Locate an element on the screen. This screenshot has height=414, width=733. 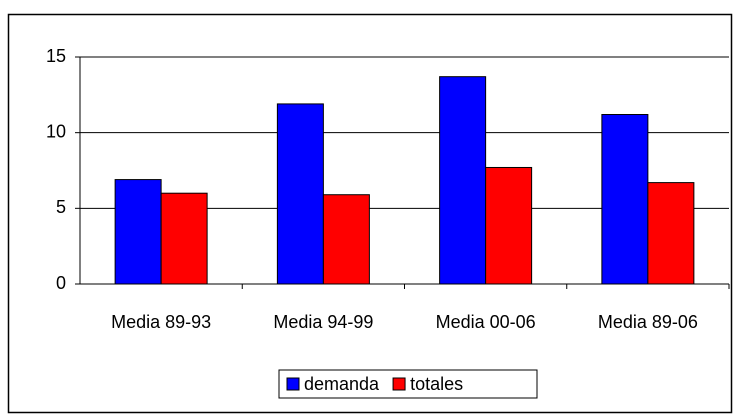
y-tick-label: 5 is located at coordinates (61, 207).